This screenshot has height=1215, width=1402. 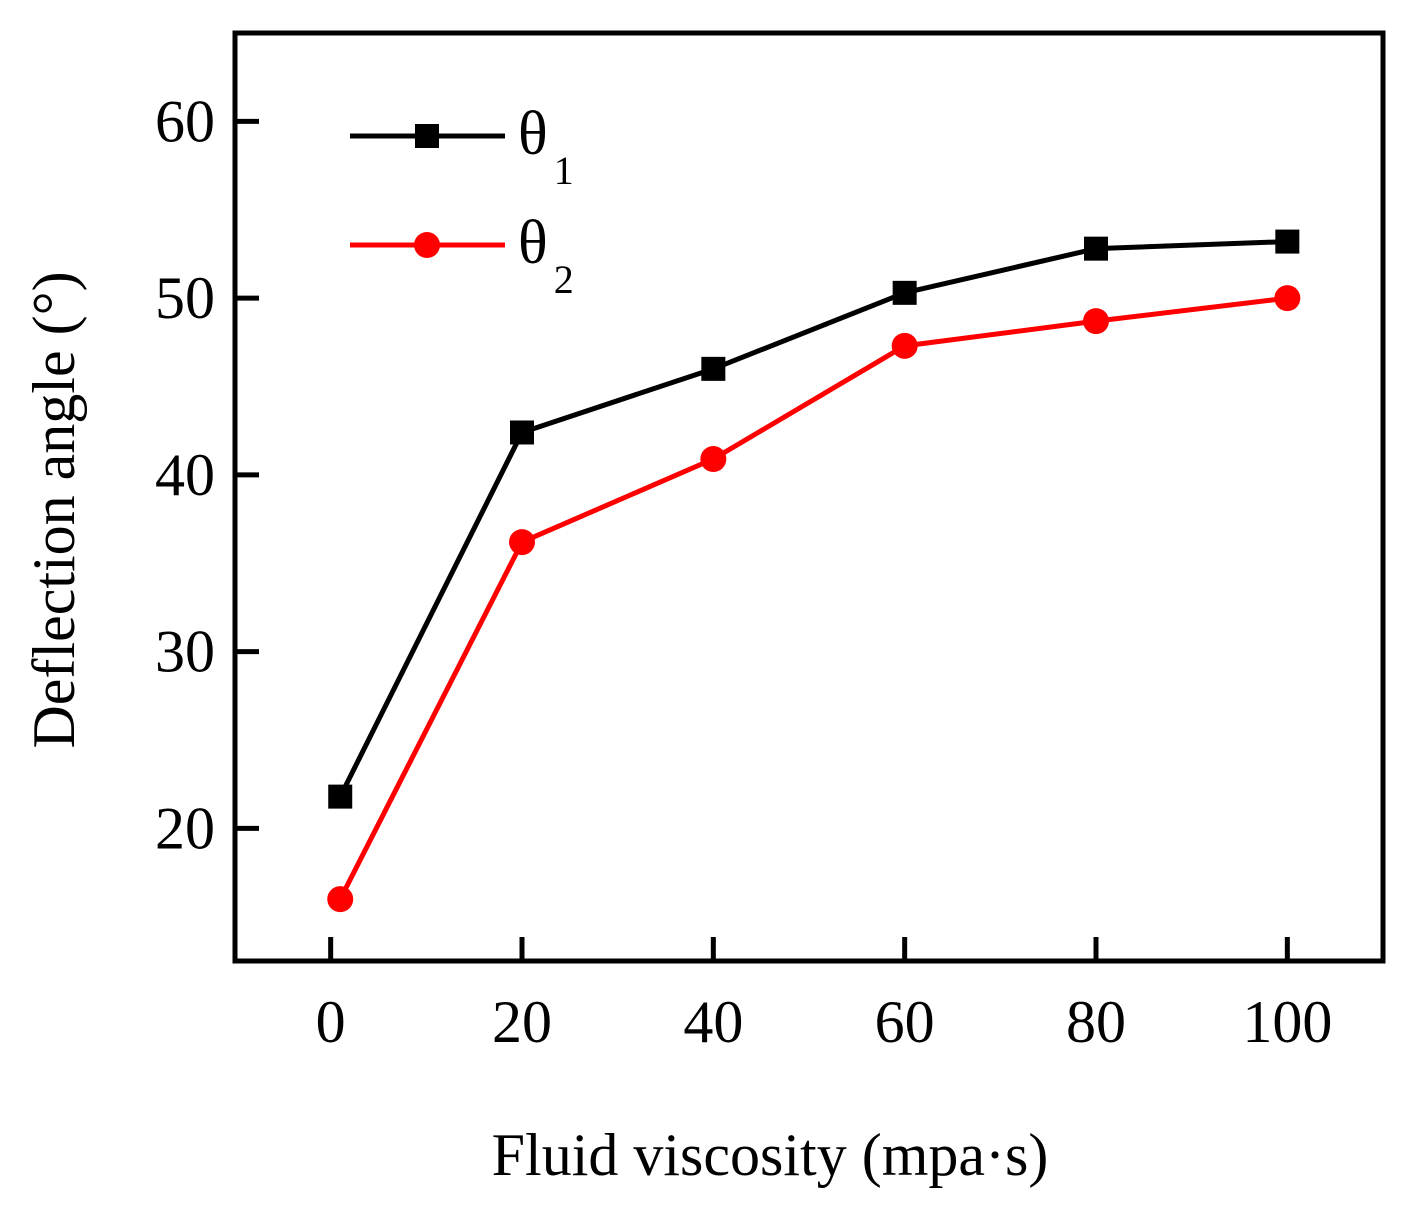 I want to click on y-tick-label: 60, so click(x=185, y=121).